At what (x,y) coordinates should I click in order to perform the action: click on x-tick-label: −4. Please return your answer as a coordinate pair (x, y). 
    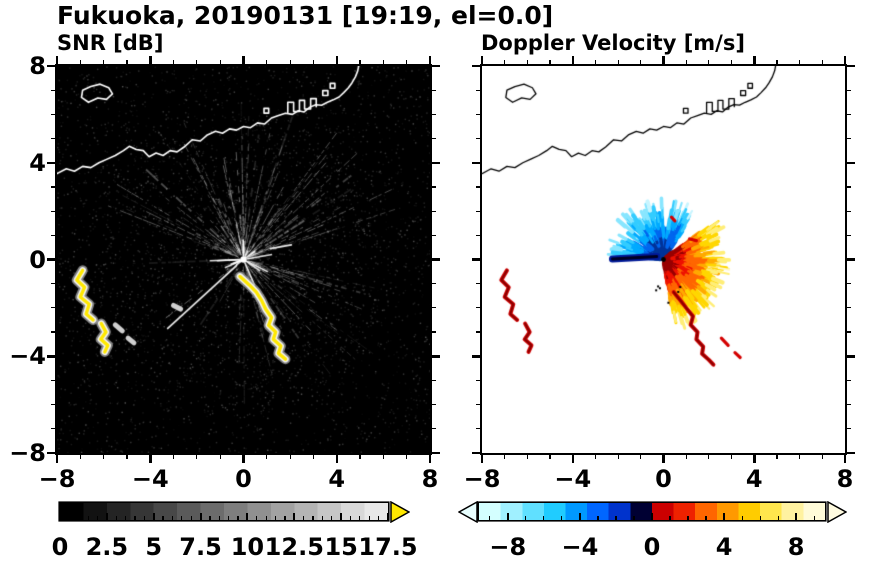
    Looking at the image, I should click on (573, 479).